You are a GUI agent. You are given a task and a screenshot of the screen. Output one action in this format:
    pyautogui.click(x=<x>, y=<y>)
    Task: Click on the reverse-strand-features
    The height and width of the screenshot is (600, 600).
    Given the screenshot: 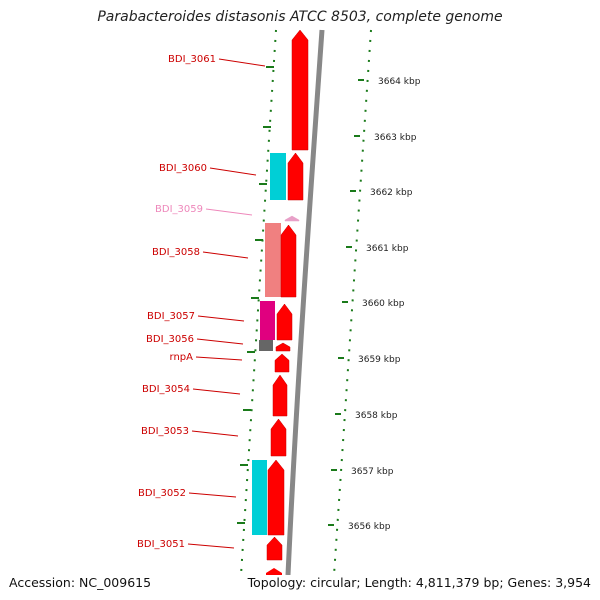 What is the action you would take?
    pyautogui.click(x=269, y=344)
    